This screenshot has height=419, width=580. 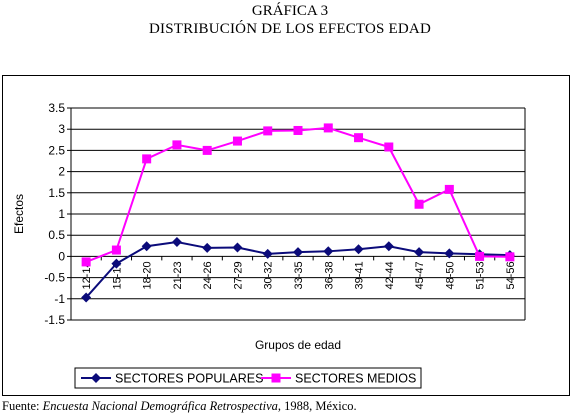 What do you see at coordinates (117, 275) in the screenshot?
I see `x-tick-label: 15-17` at bounding box center [117, 275].